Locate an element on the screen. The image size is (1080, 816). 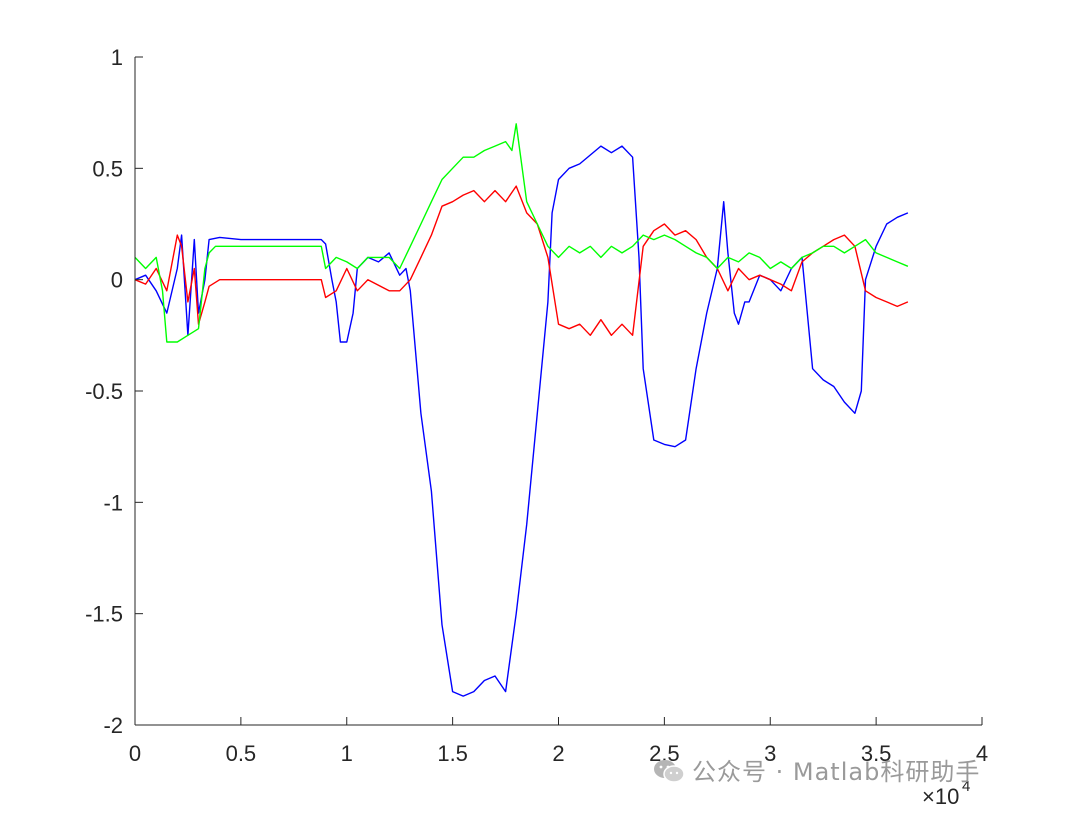
x-tick-label: 2 is located at coordinates (558, 753).